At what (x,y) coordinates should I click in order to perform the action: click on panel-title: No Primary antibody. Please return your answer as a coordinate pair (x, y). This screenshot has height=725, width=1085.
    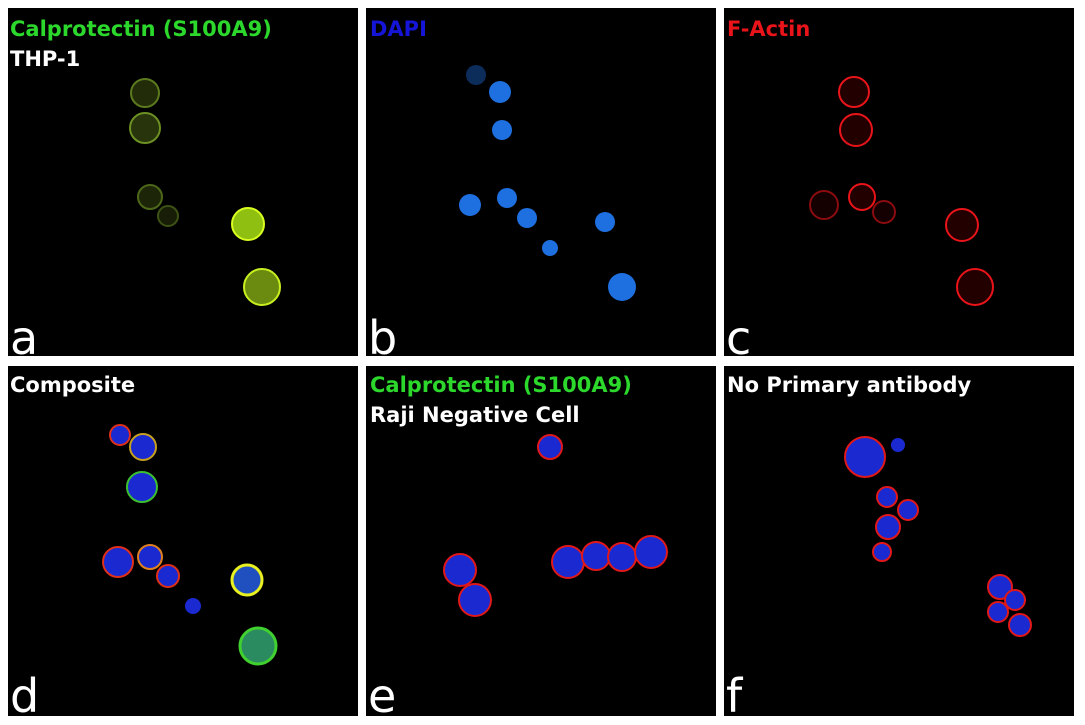
    Looking at the image, I should click on (849, 385).